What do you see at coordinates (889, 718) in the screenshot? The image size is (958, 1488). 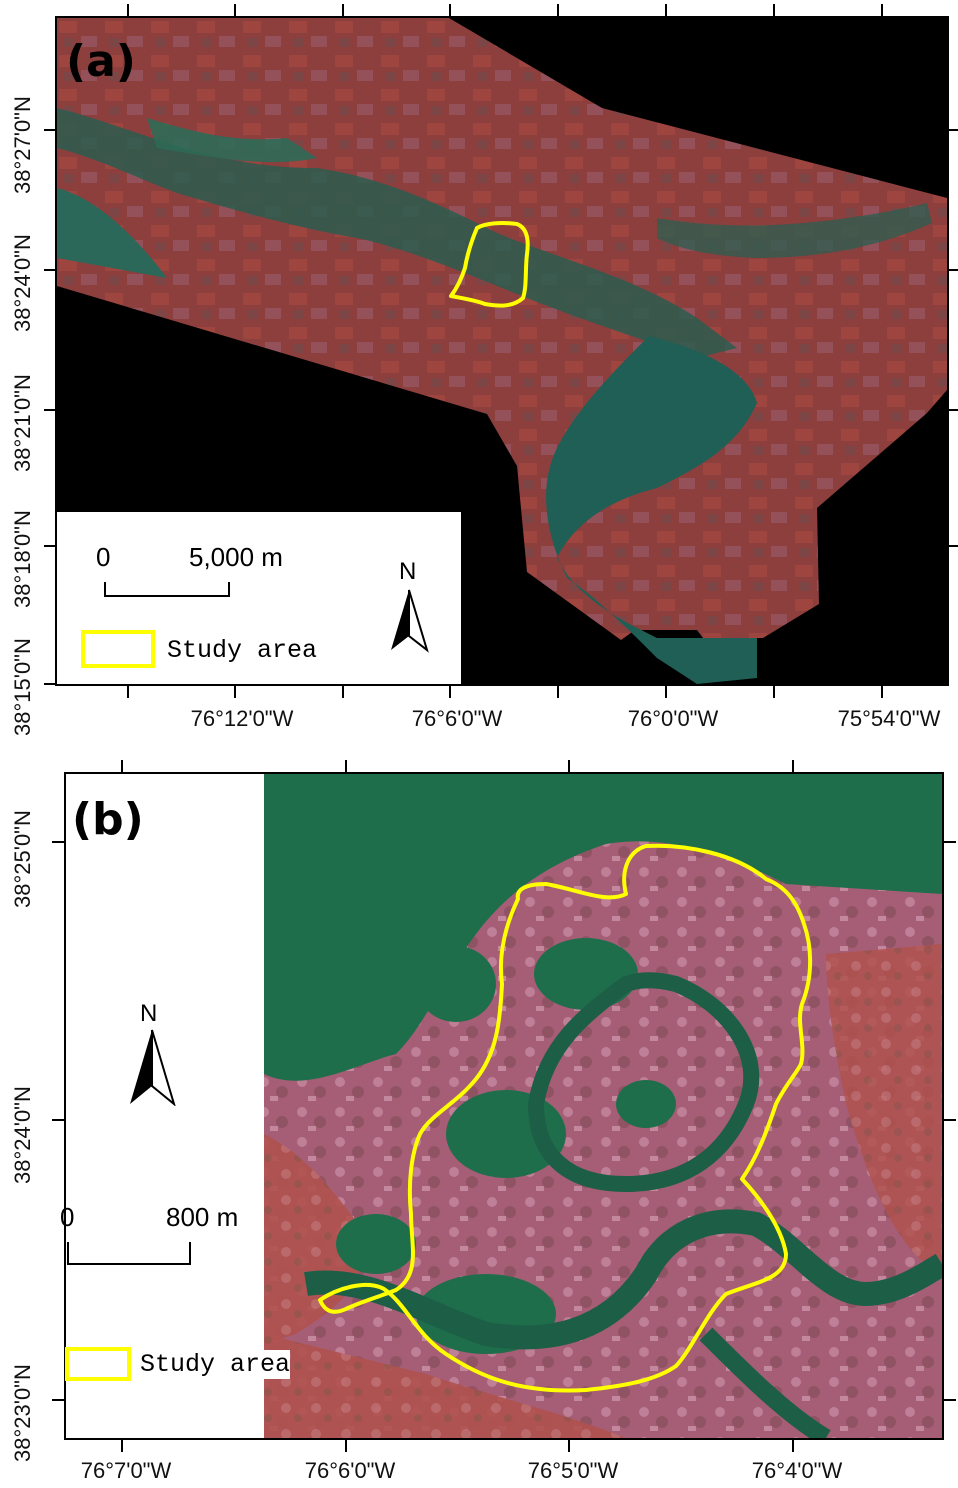 I see `lon-tick-label: 75°54'0"W` at bounding box center [889, 718].